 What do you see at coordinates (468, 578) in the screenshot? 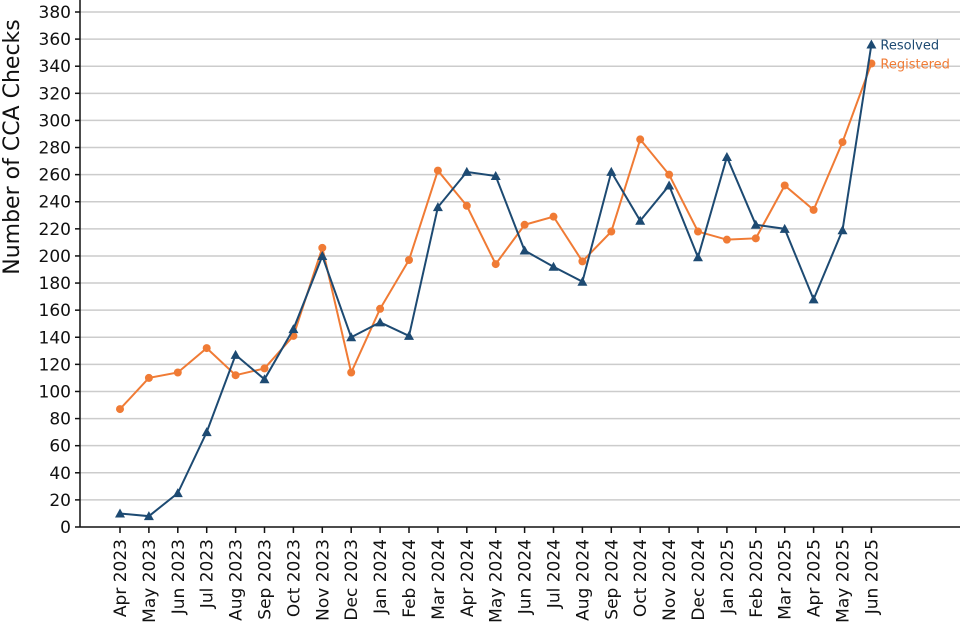
I see `x-tick-label: Apr 2024` at bounding box center [468, 578].